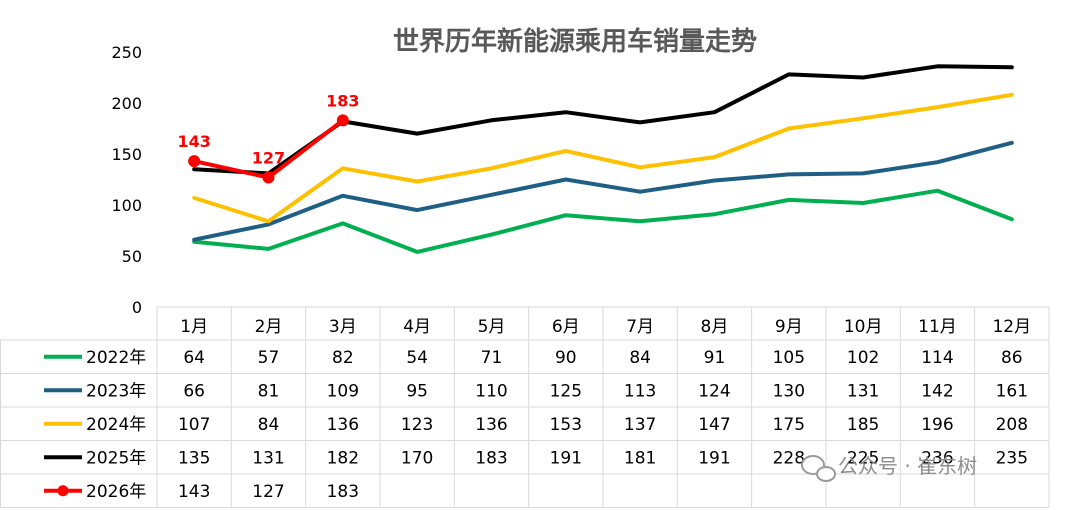 Image resolution: width=1080 pixels, height=510 pixels. What do you see at coordinates (343, 327) in the screenshot?
I see `x-tick-label: 3月` at bounding box center [343, 327].